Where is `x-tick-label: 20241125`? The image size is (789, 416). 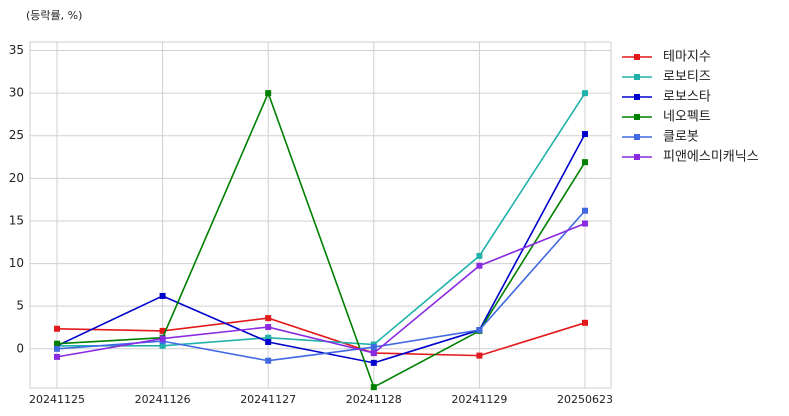
x-tick-label: 20241125 is located at coordinates (57, 399).